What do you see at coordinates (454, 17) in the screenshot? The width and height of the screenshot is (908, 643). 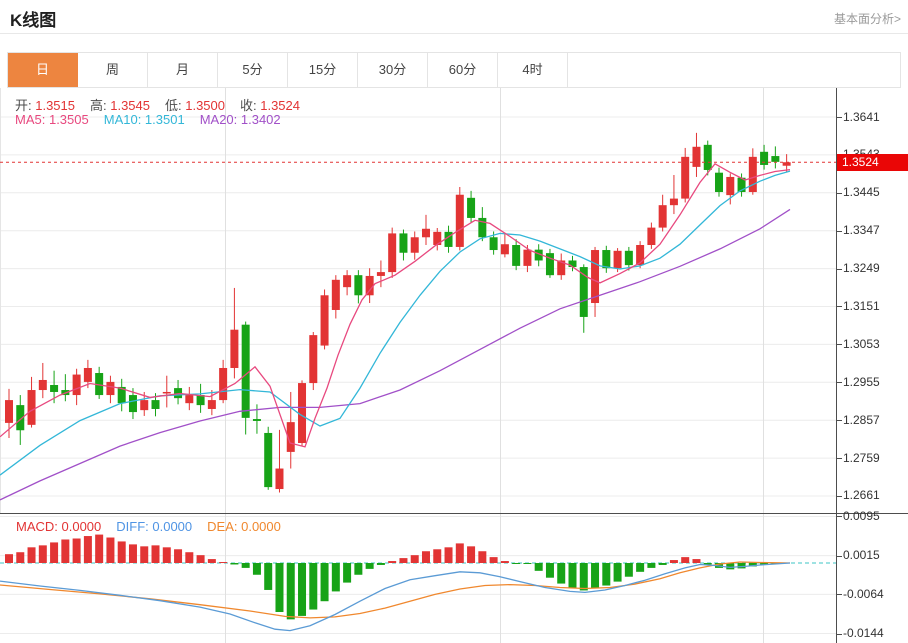 I see `page-header: K线图 基本面分析>` at bounding box center [454, 17].